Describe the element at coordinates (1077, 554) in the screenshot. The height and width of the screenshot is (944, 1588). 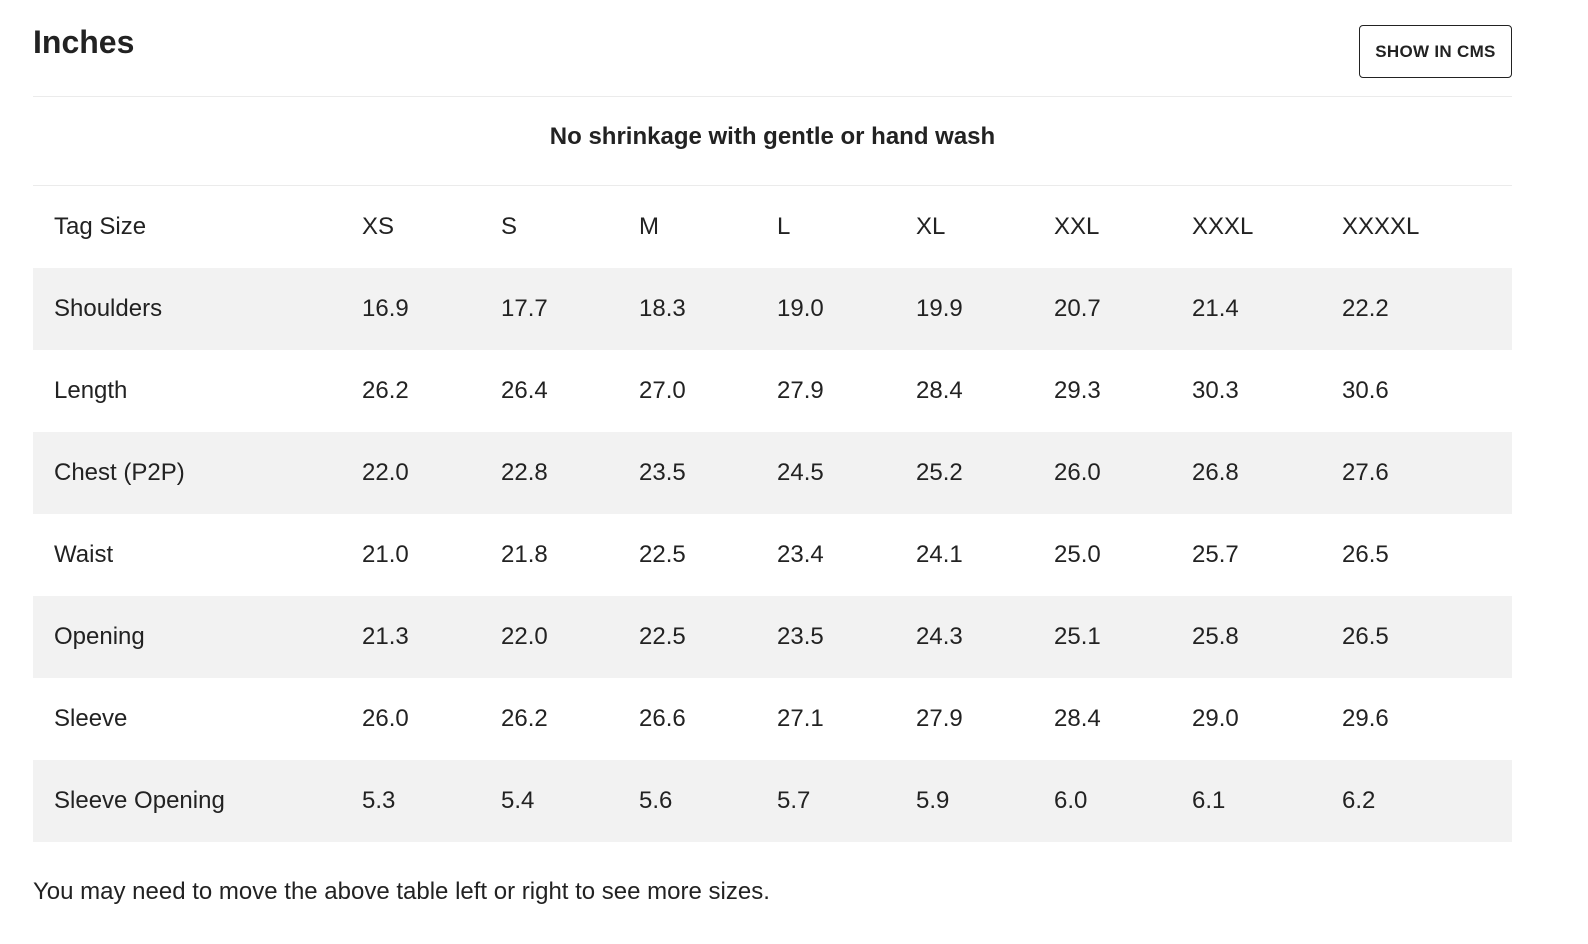
I see `table-cell: 25.0` at that location.